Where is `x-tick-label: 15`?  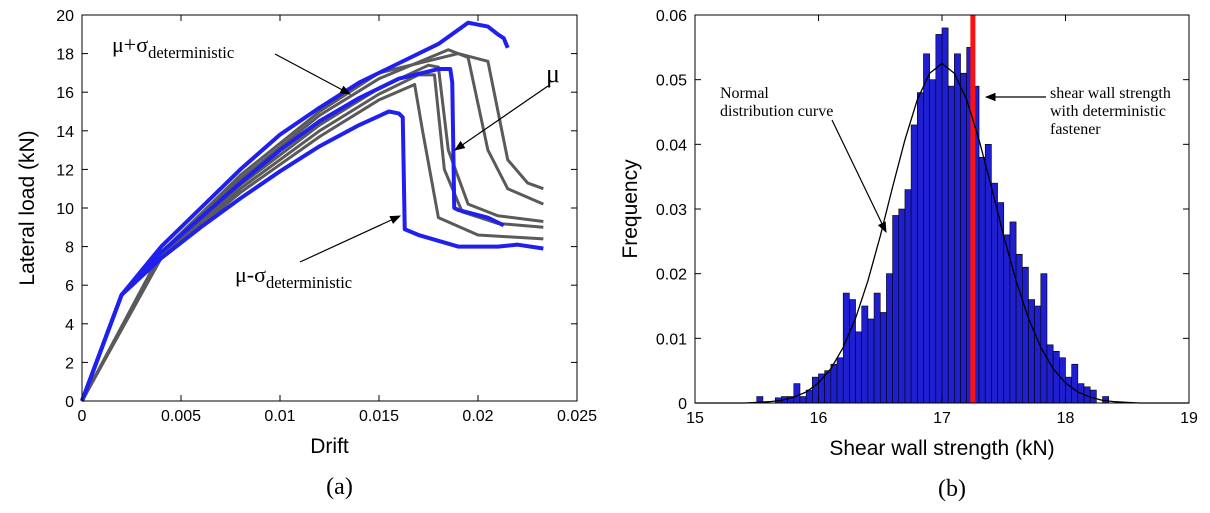 x-tick-label: 15 is located at coordinates (695, 418).